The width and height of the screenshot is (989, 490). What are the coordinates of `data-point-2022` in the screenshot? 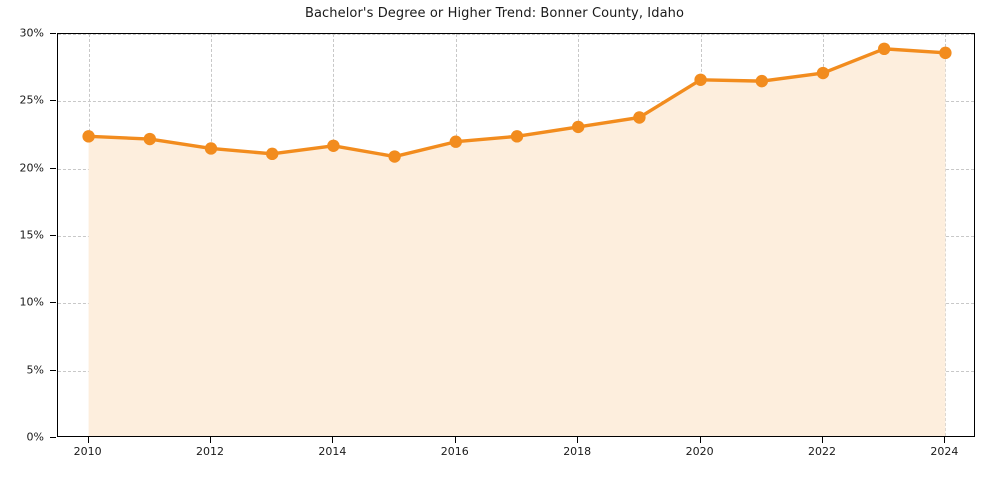 It's located at (823, 73).